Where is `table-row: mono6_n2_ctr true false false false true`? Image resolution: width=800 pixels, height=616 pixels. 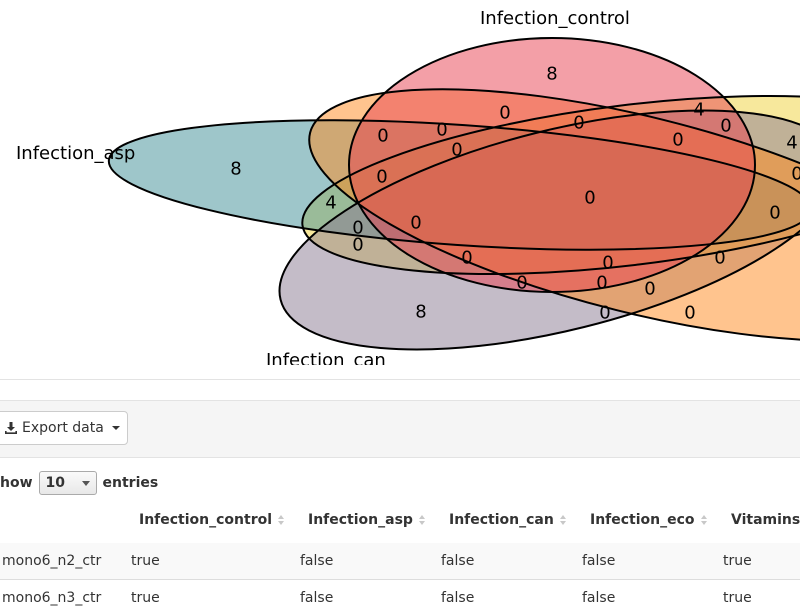
table-row: mono6_n2_ctr true false false false true is located at coordinates (400, 561).